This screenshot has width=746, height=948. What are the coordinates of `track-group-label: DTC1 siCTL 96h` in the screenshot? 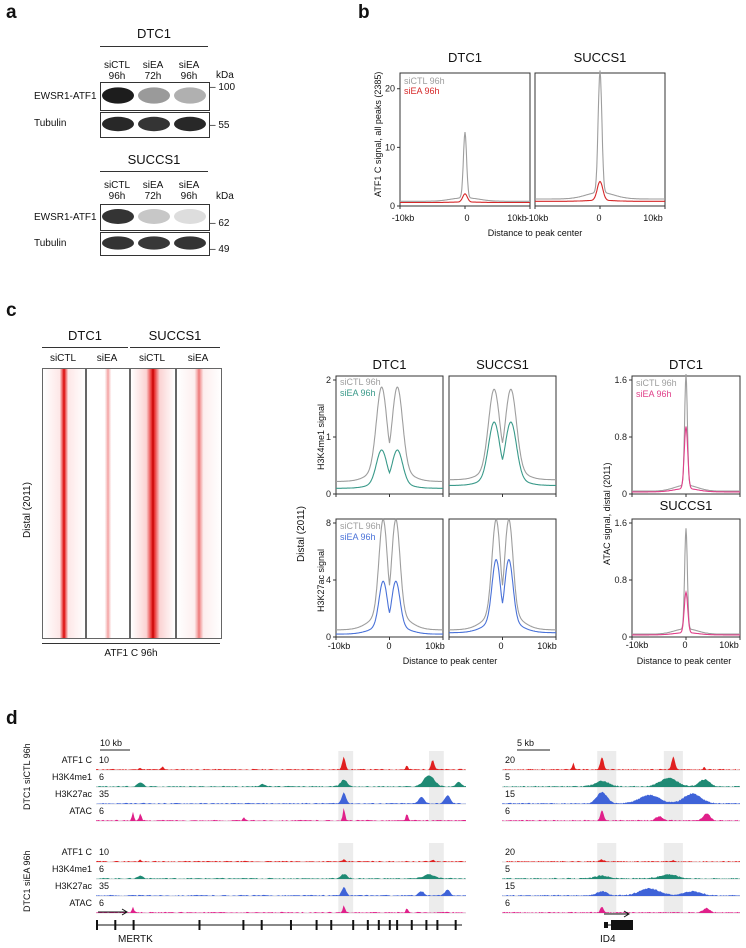 It's located at (27, 776).